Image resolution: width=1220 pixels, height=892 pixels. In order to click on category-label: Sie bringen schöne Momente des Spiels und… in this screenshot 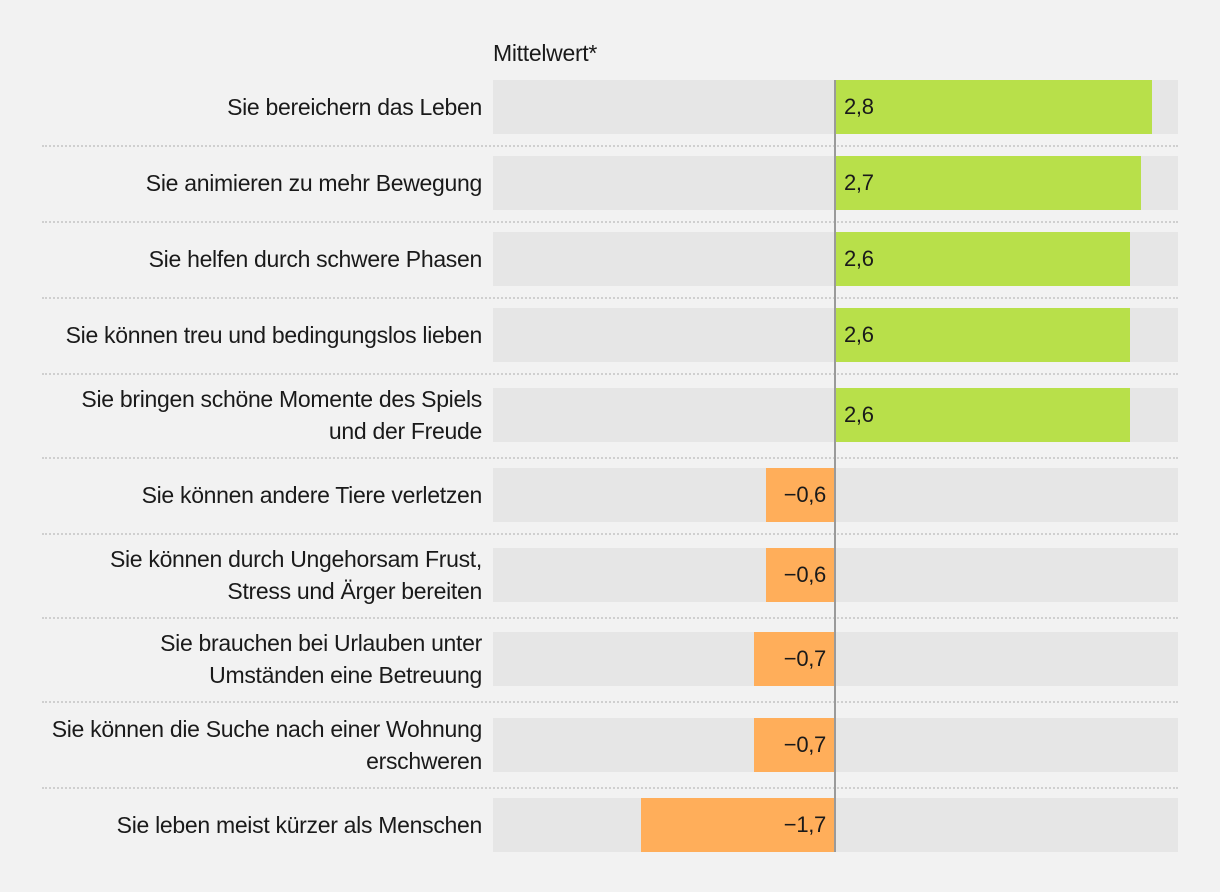, I will do `click(252, 415)`.